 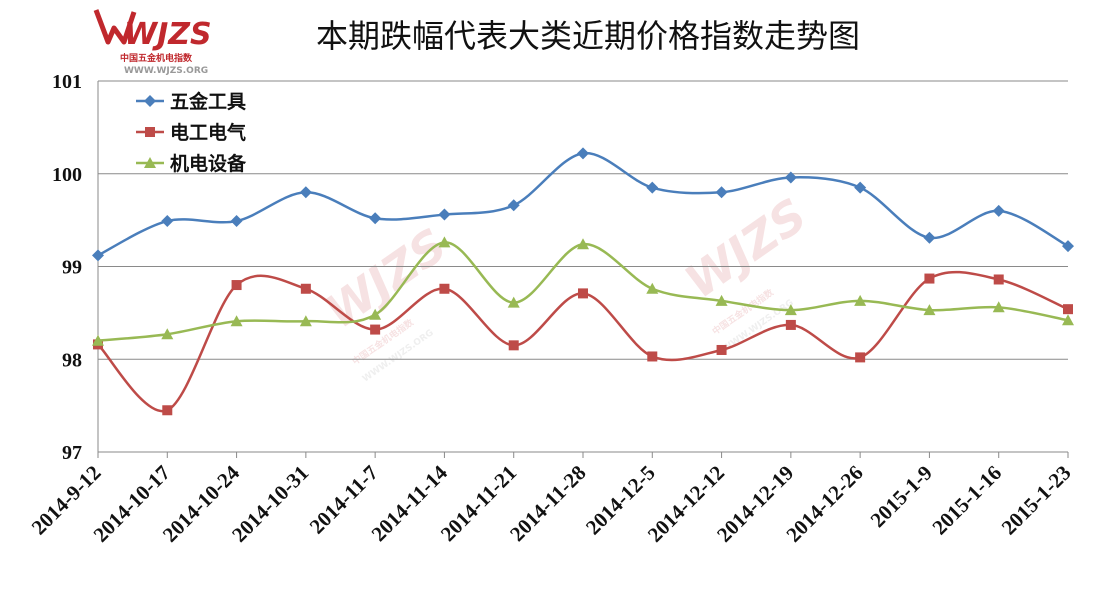 I want to click on legend-label: 五金工具, so click(x=208, y=101).